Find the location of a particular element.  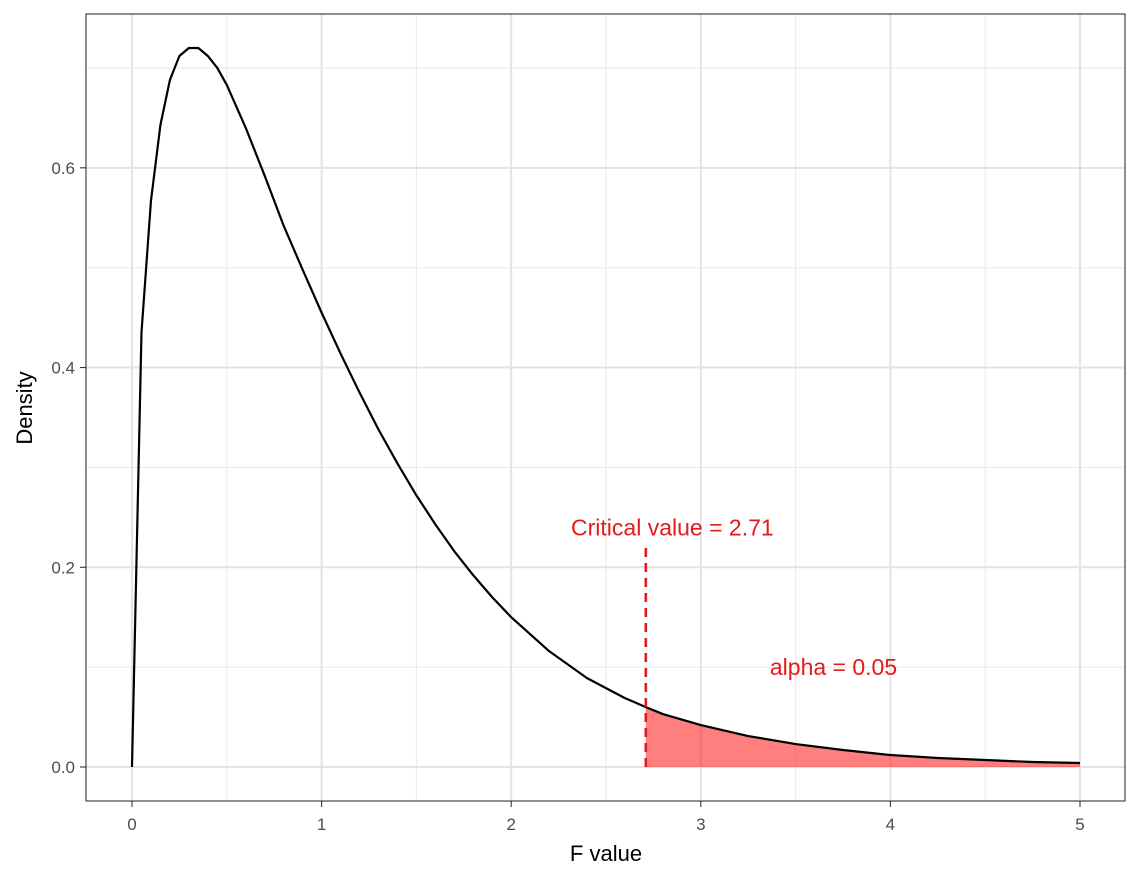

x-tick-label: 4 is located at coordinates (890, 824).